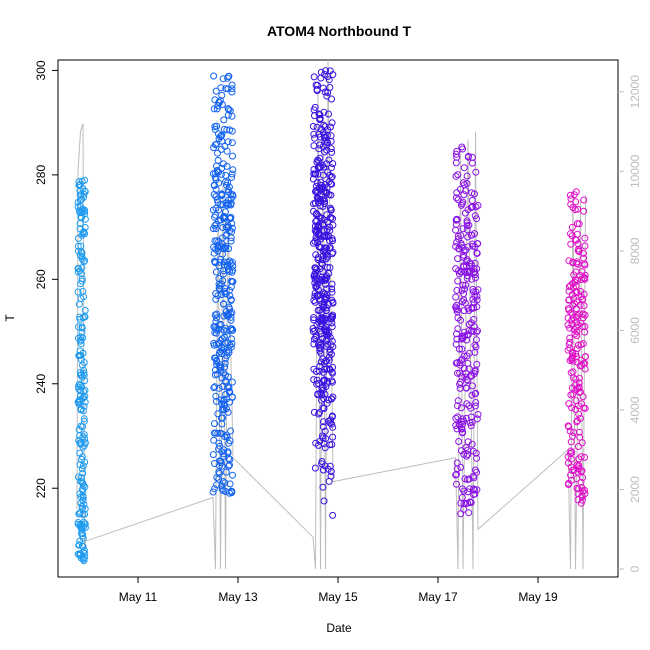 Image resolution: width=650 pixels, height=650 pixels. What do you see at coordinates (438, 597) in the screenshot?
I see `x-tick-label: May 17` at bounding box center [438, 597].